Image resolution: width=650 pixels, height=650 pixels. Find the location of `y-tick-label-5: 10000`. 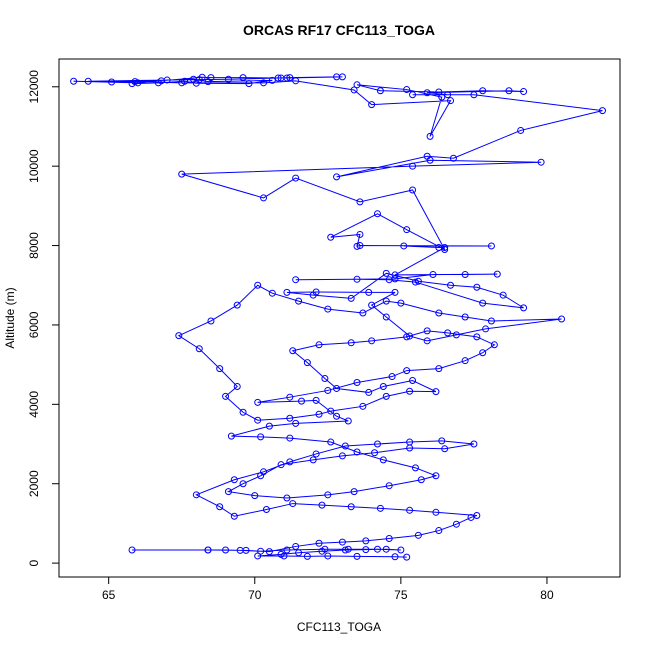

y-tick-label-5: 10000 is located at coordinates (34, 166).